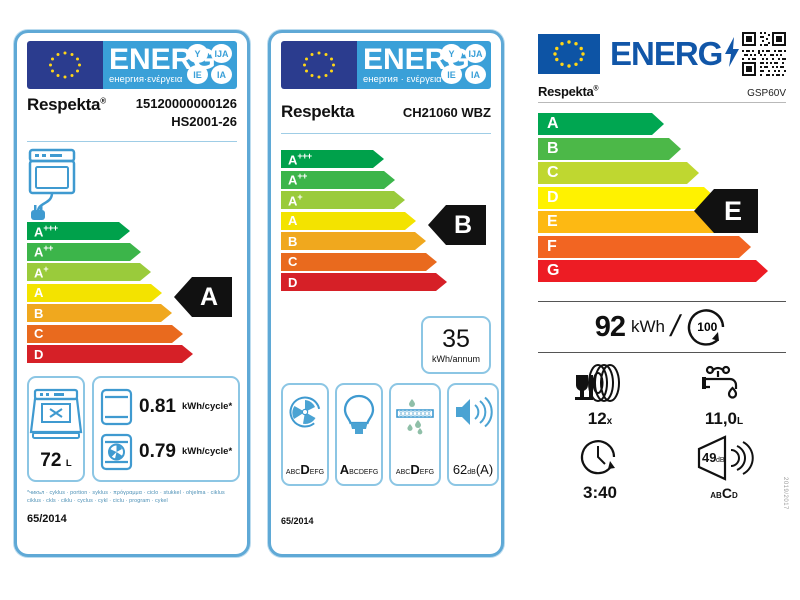 This screenshot has height=600, width=800. I want to click on noise-class-value: ABCD, so click(723, 493).